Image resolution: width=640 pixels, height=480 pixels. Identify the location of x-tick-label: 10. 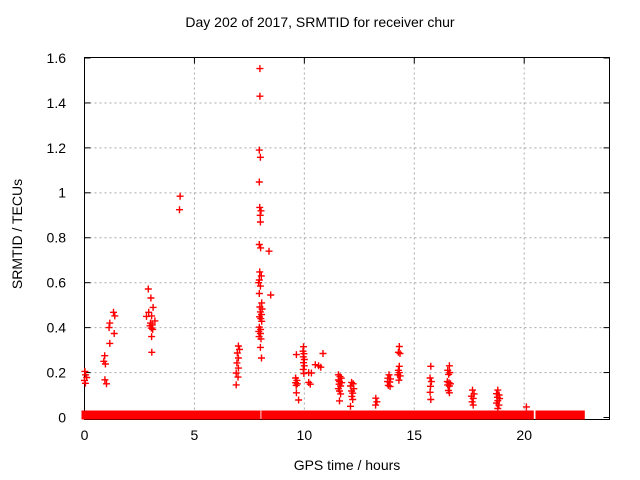
(305, 435).